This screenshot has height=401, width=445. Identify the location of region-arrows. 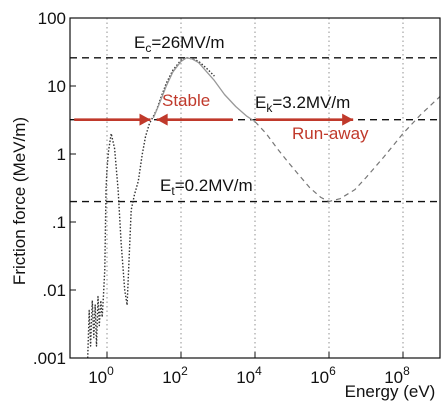
(214, 119).